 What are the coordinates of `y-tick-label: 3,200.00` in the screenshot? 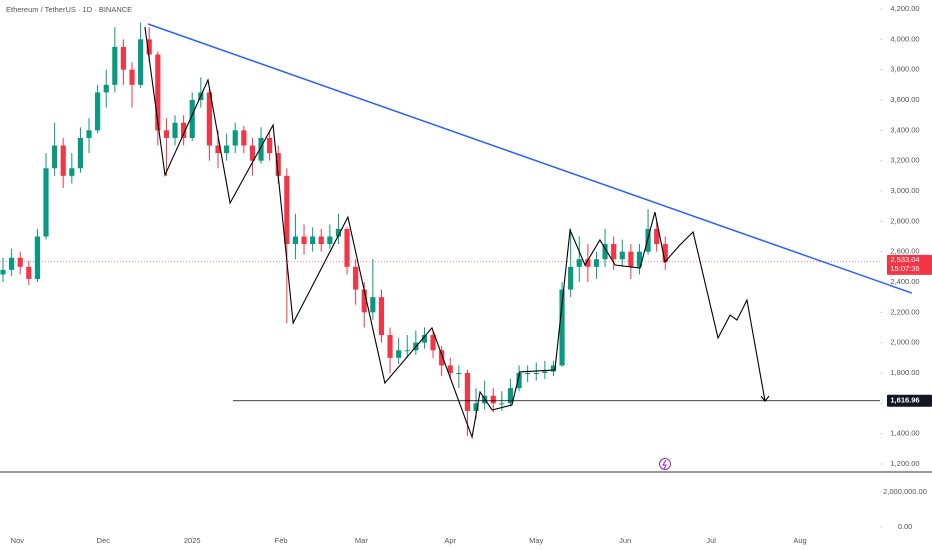 It's located at (904, 160).